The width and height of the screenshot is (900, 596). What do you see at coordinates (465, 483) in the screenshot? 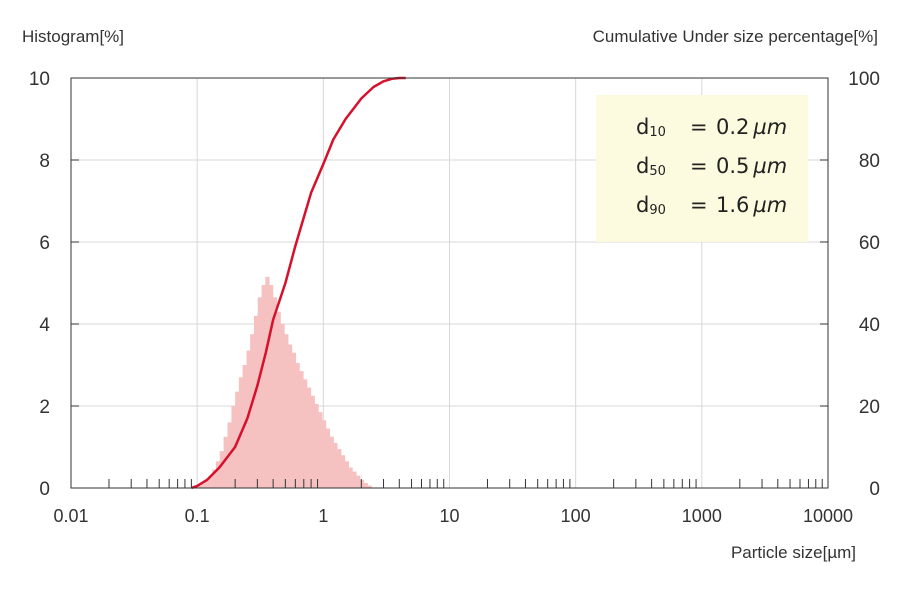
I see `x-minor-ticks` at bounding box center [465, 483].